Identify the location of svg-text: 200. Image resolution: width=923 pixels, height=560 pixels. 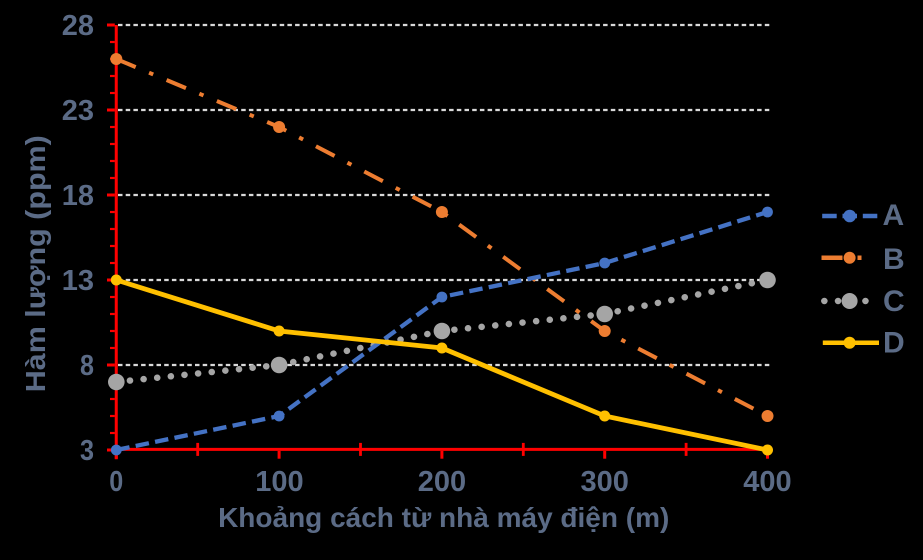
(442, 482).